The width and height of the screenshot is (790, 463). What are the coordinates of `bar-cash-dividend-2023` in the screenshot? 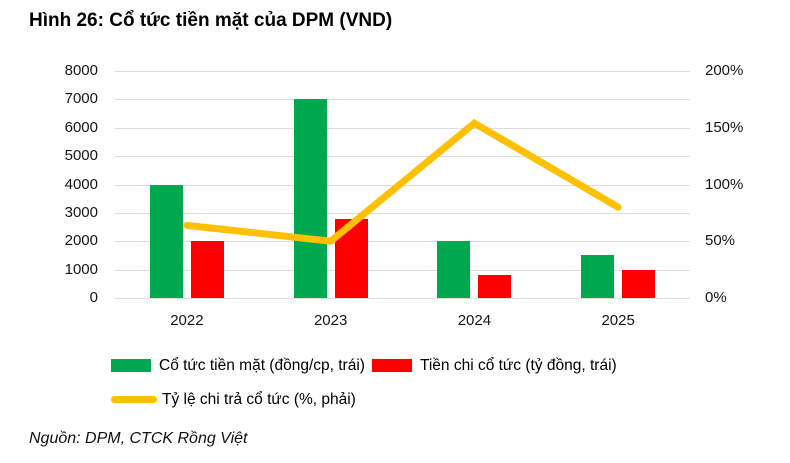 It's located at (310, 198).